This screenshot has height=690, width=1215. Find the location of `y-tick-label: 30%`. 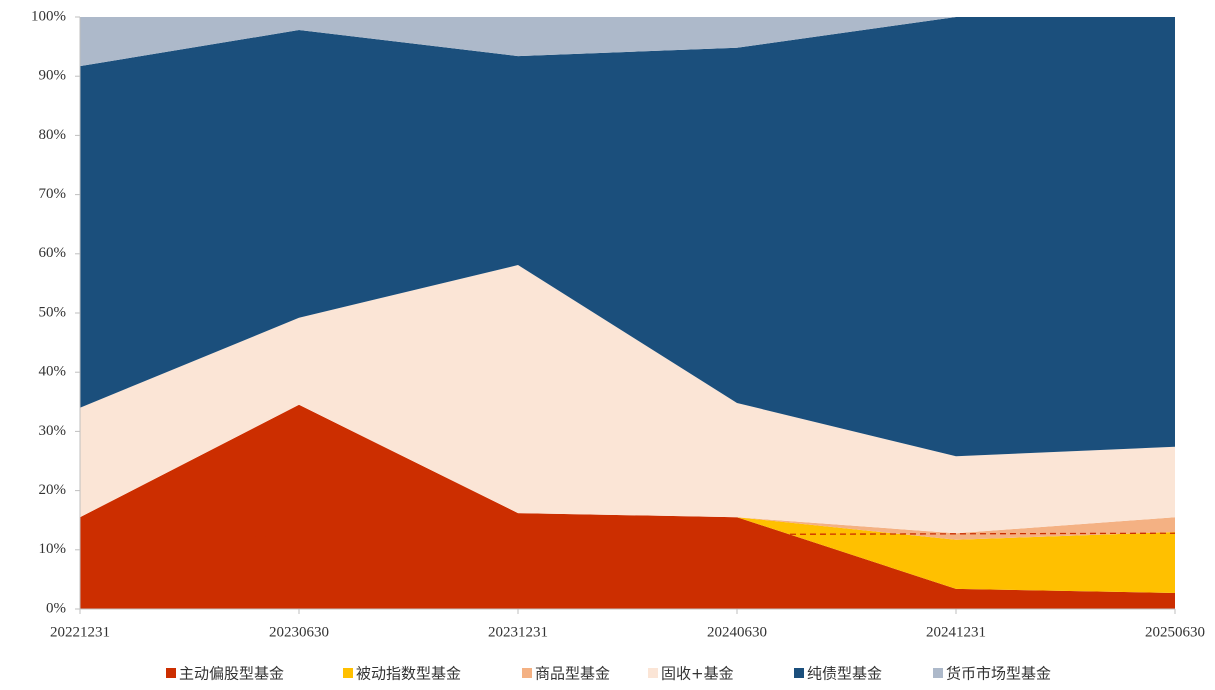

y-tick-label: 30% is located at coordinates (53, 431).